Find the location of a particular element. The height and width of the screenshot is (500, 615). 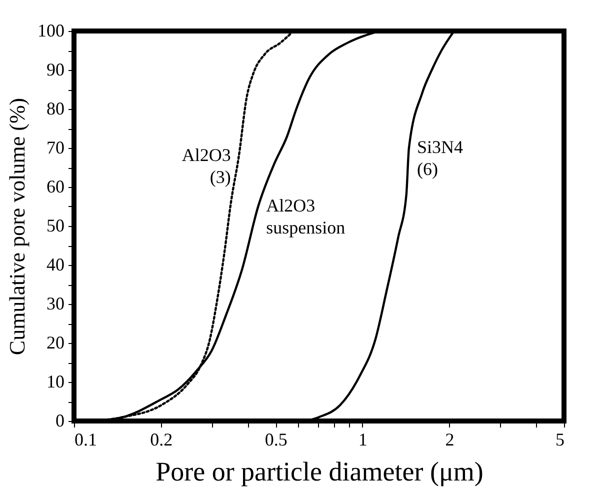

x-tick-label: 1 is located at coordinates (363, 440).